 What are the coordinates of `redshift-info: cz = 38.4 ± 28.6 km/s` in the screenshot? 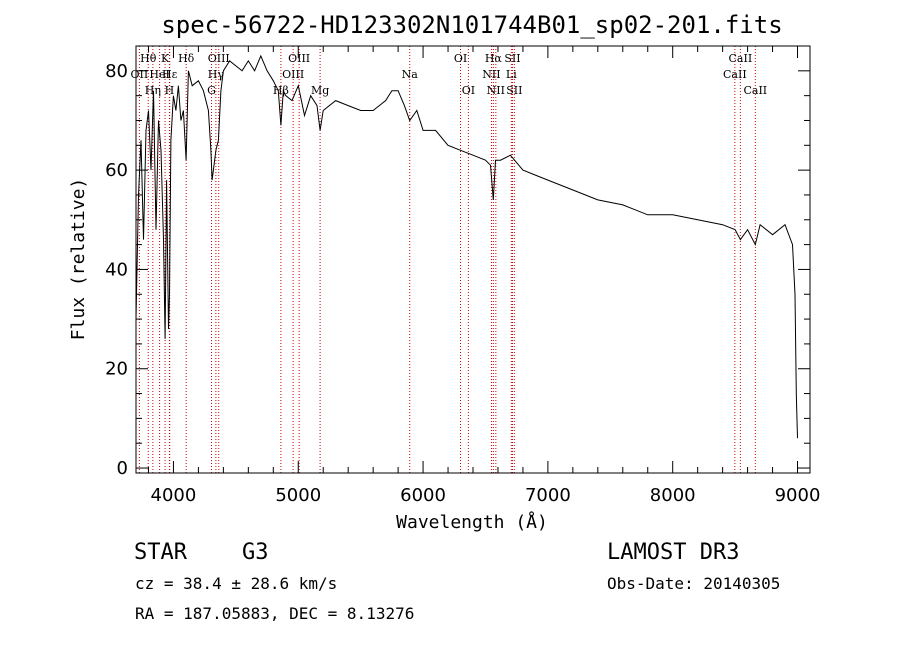 It's located at (236, 583).